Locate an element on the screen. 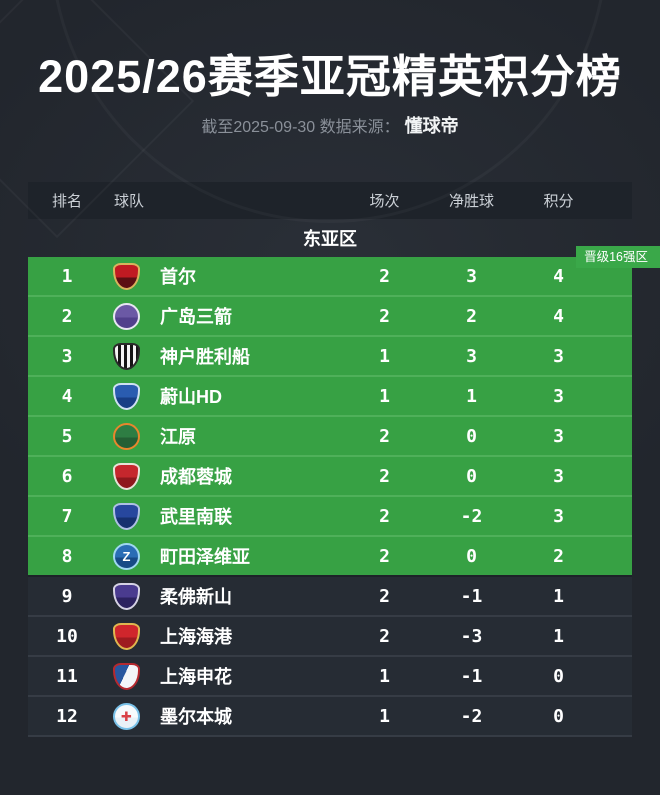  team-name: 上海海港 is located at coordinates (196, 637).